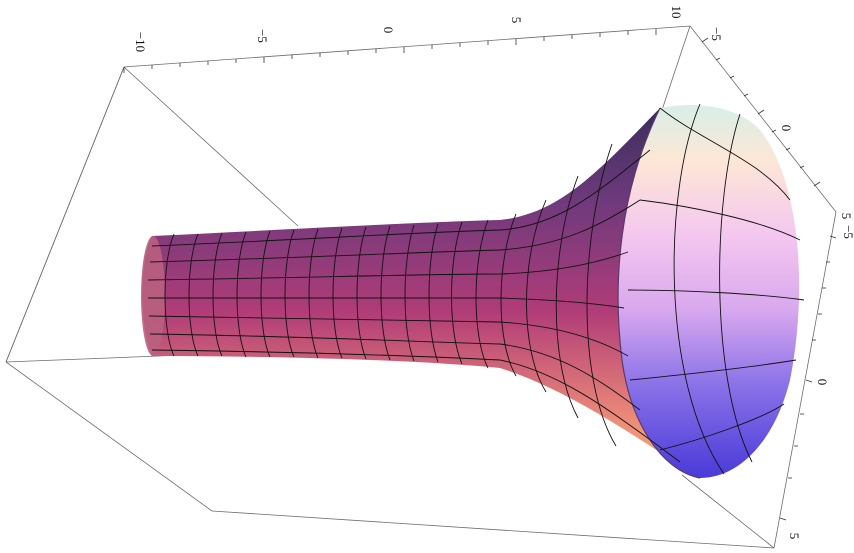 This screenshot has height=553, width=854. I want to click on tube-end-cap, so click(153, 296).